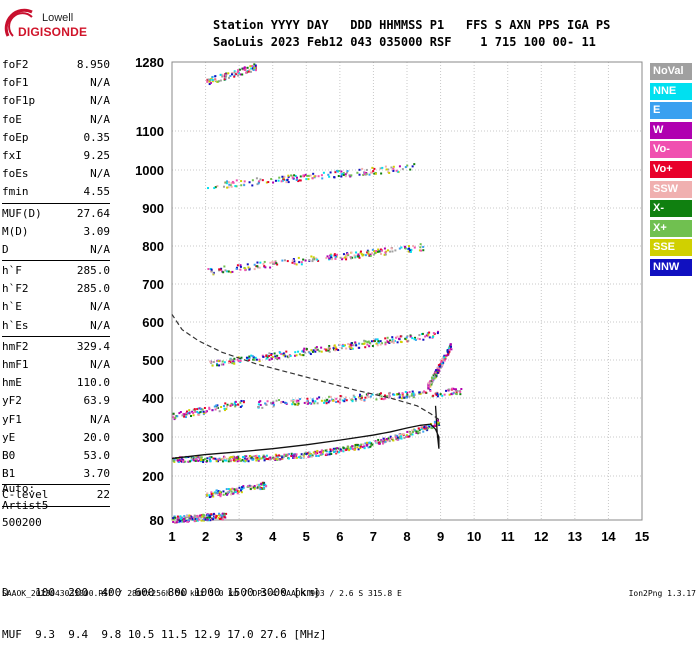 This screenshot has height=656, width=700. Describe the element at coordinates (205, 536) in the screenshot. I see `x-tick-label: 2` at that location.